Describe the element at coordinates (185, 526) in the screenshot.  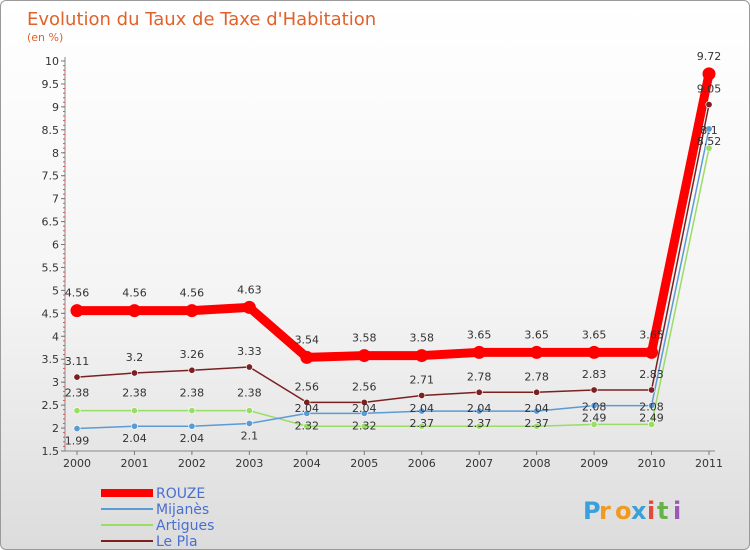
I see `legend-label: Artigues` at that location.